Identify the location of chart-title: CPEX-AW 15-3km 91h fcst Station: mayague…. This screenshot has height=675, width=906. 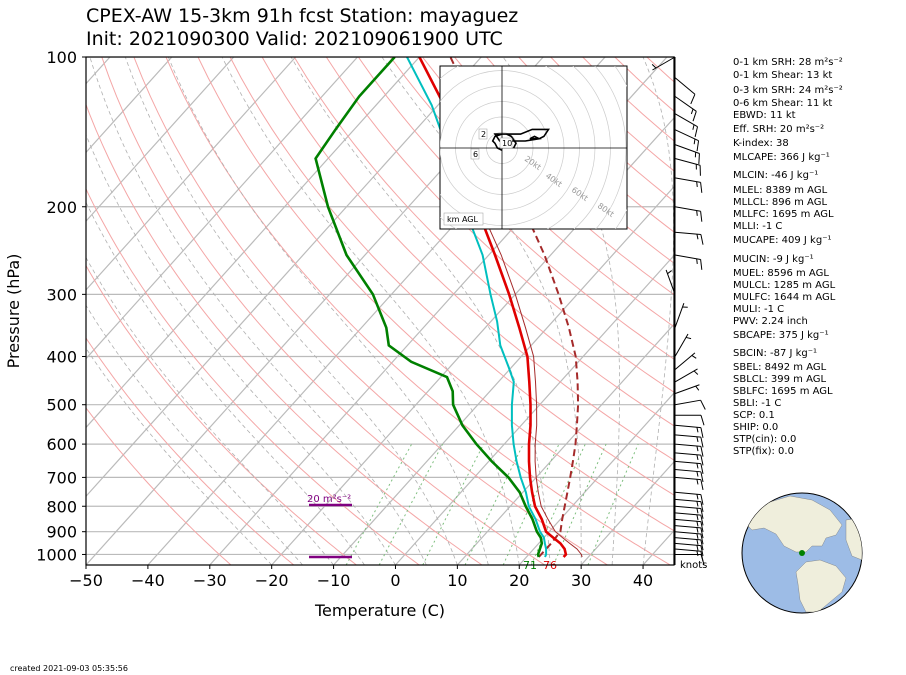
(302, 16).